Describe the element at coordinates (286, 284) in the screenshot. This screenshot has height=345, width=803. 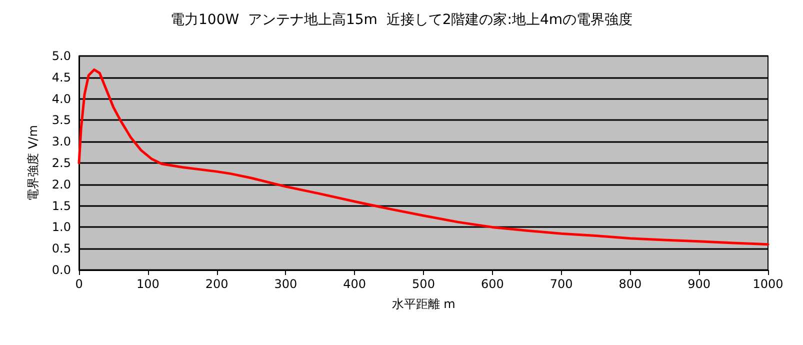
I see `x-tick-label: 300` at that location.